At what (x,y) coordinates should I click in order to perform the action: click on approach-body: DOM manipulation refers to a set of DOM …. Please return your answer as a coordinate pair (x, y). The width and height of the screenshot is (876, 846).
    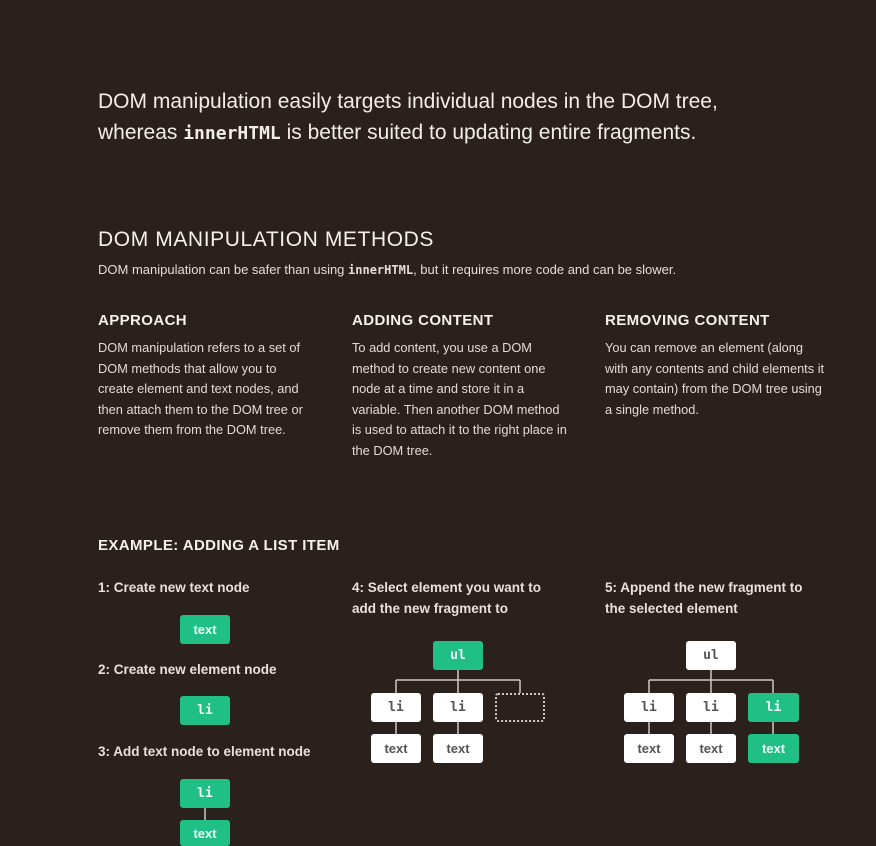
    Looking at the image, I should click on (200, 388).